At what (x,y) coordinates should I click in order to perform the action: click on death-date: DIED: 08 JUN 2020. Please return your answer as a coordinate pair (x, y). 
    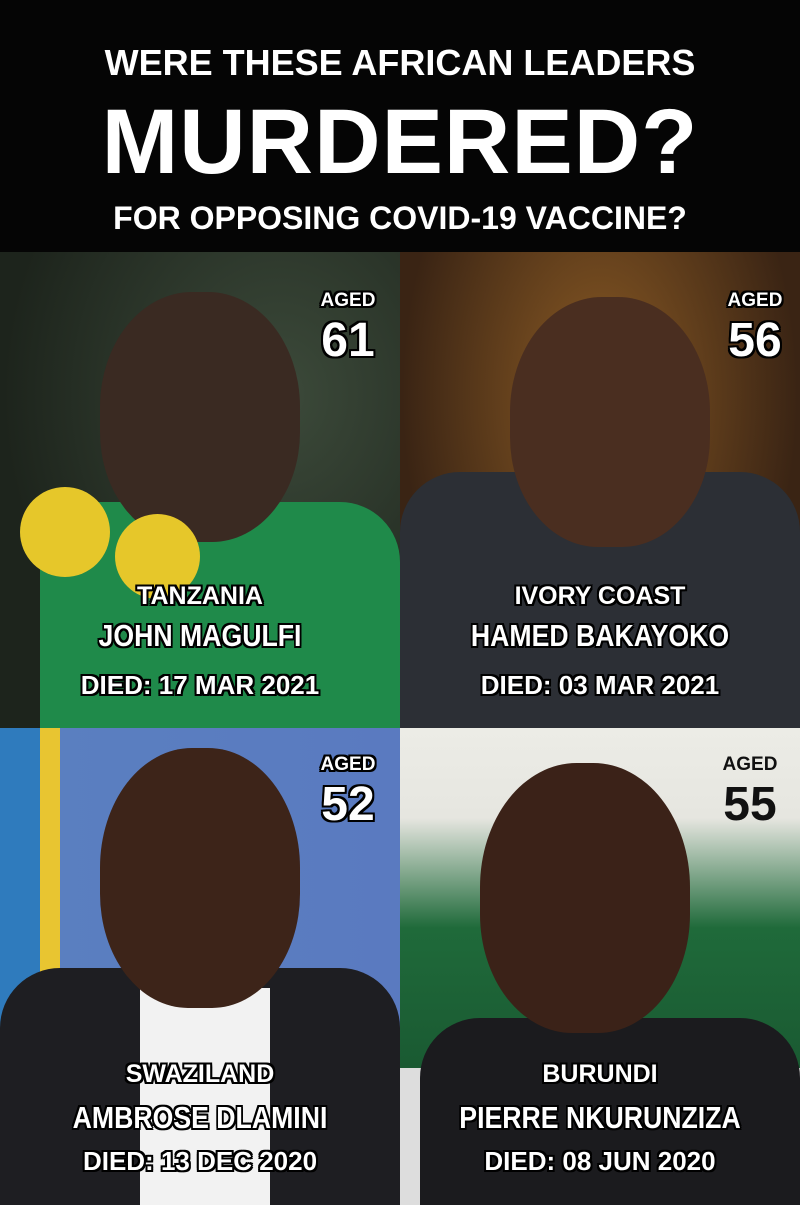
    Looking at the image, I should click on (600, 1161).